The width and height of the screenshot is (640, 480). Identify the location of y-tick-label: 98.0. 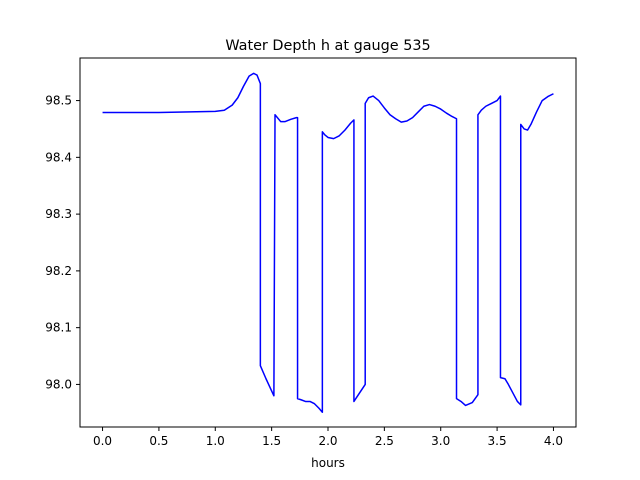
(58, 384).